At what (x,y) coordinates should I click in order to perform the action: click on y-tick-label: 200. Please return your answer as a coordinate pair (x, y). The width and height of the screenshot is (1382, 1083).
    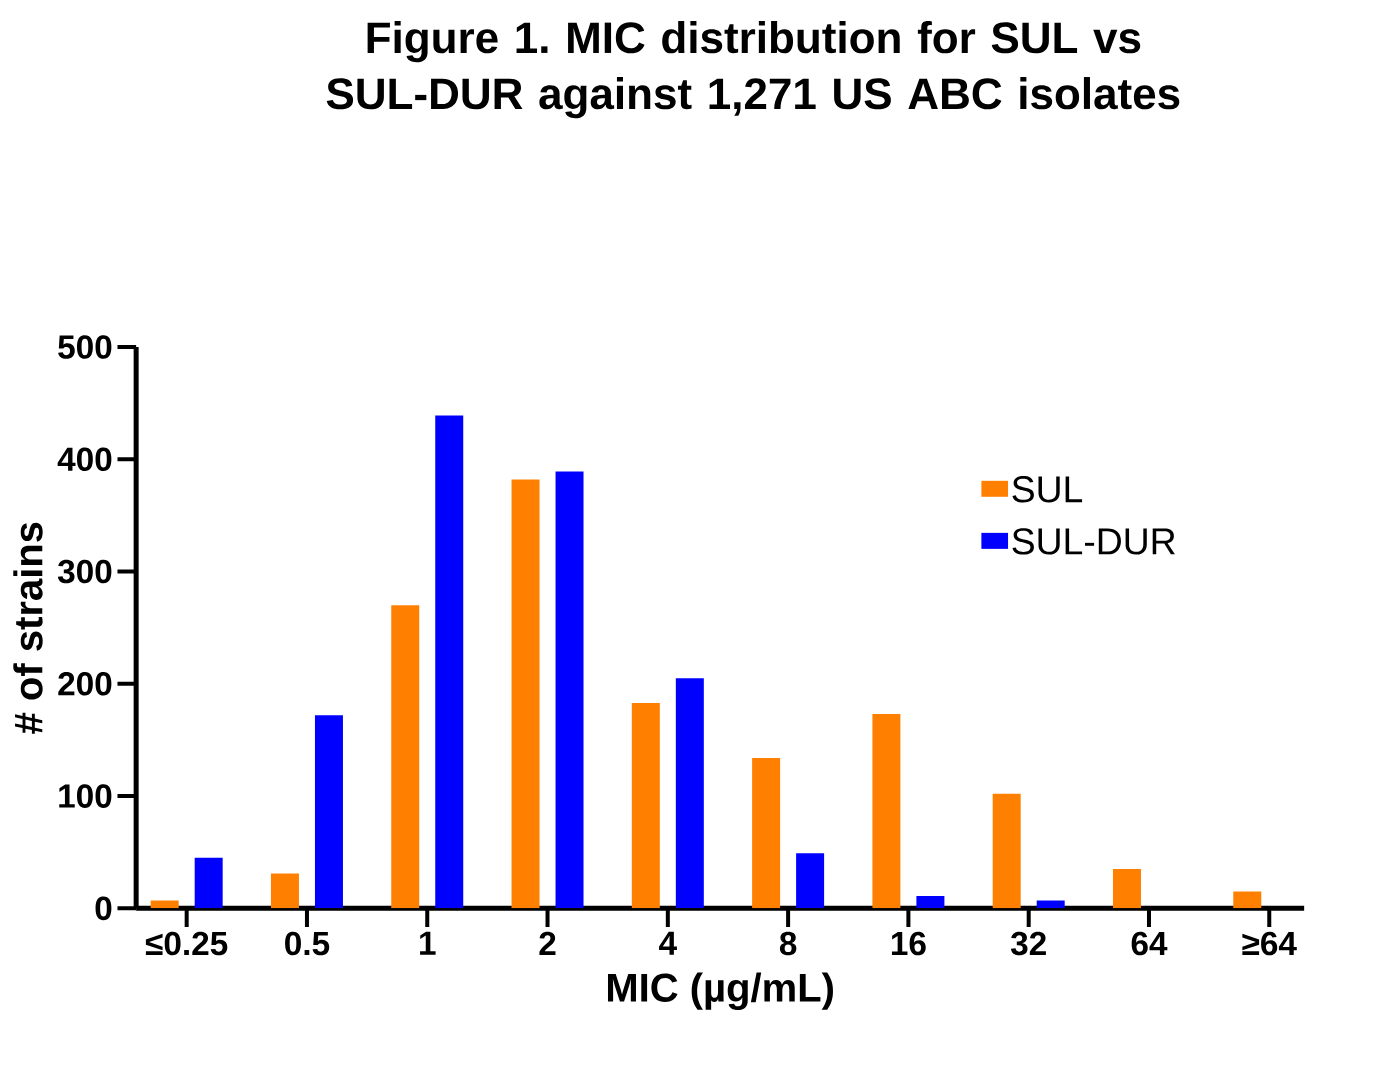
    Looking at the image, I should click on (85, 684).